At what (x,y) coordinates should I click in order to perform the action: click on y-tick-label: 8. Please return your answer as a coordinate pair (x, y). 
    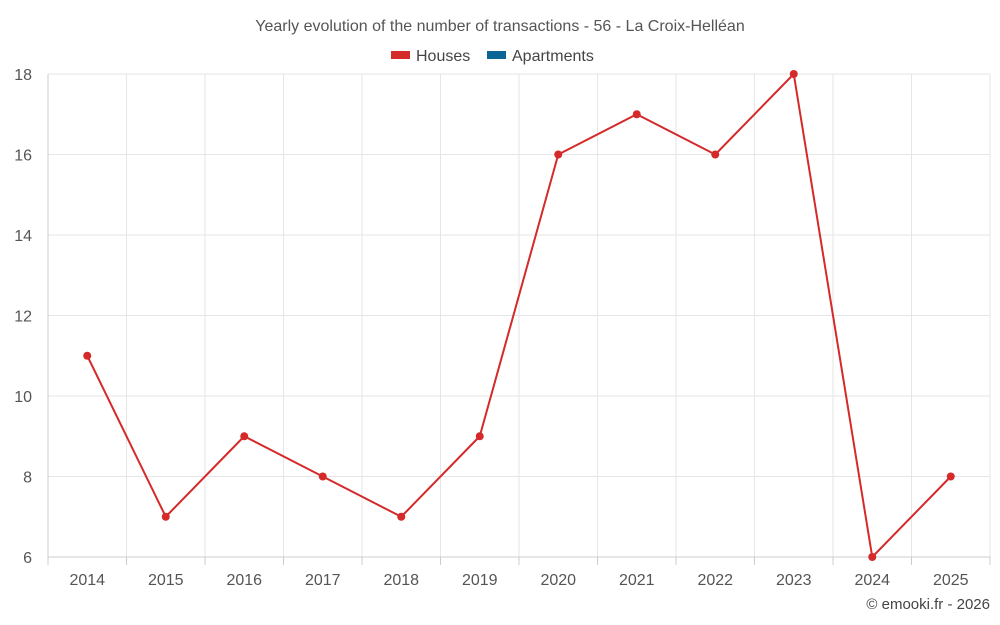
    Looking at the image, I should click on (27, 478).